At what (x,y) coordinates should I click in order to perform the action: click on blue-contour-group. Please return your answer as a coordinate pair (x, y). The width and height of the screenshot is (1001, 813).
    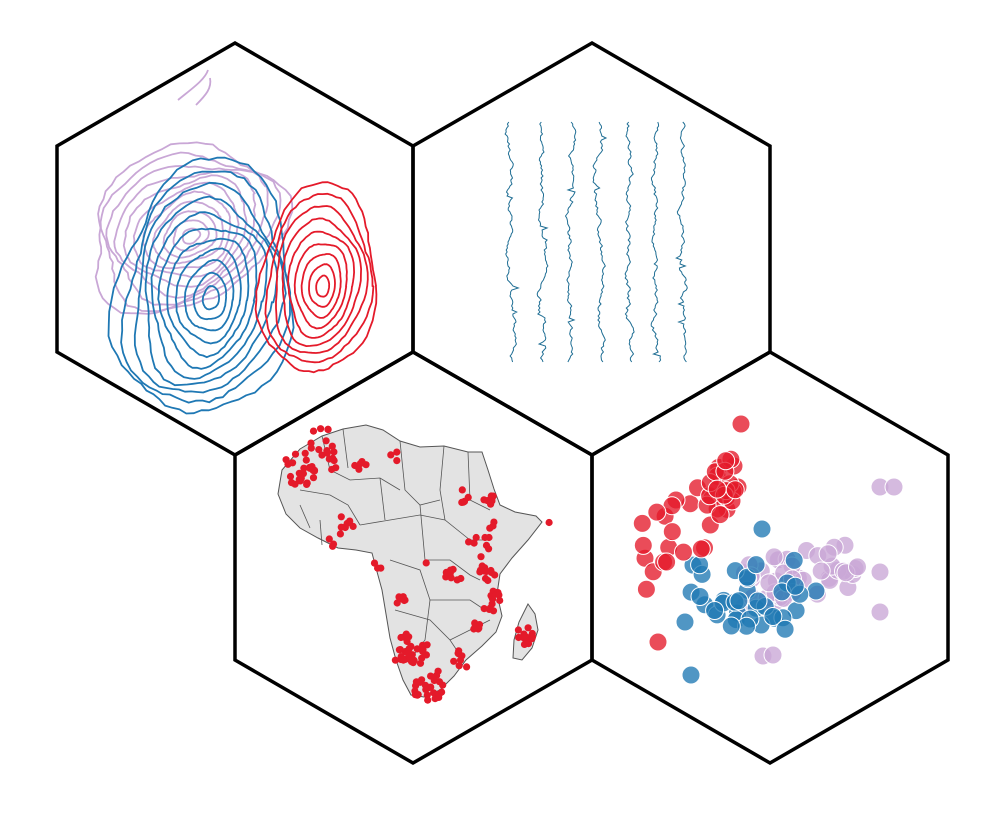
    Looking at the image, I should click on (201, 285).